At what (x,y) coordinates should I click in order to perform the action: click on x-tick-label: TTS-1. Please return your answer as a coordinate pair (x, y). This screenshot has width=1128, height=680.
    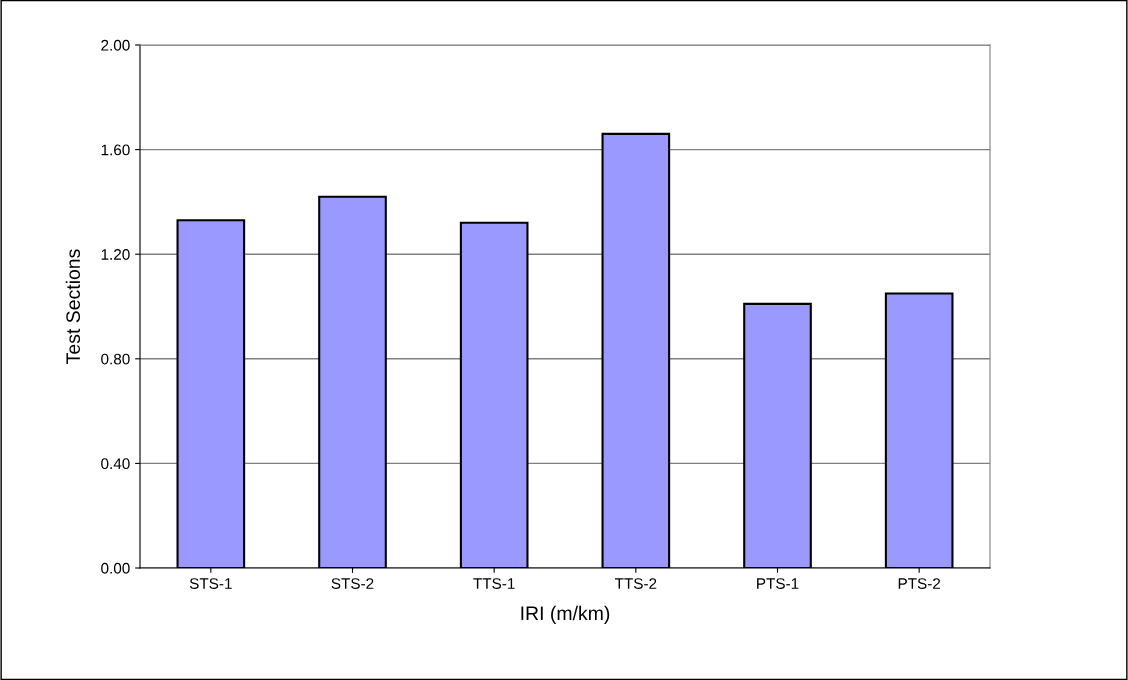
    Looking at the image, I should click on (494, 583).